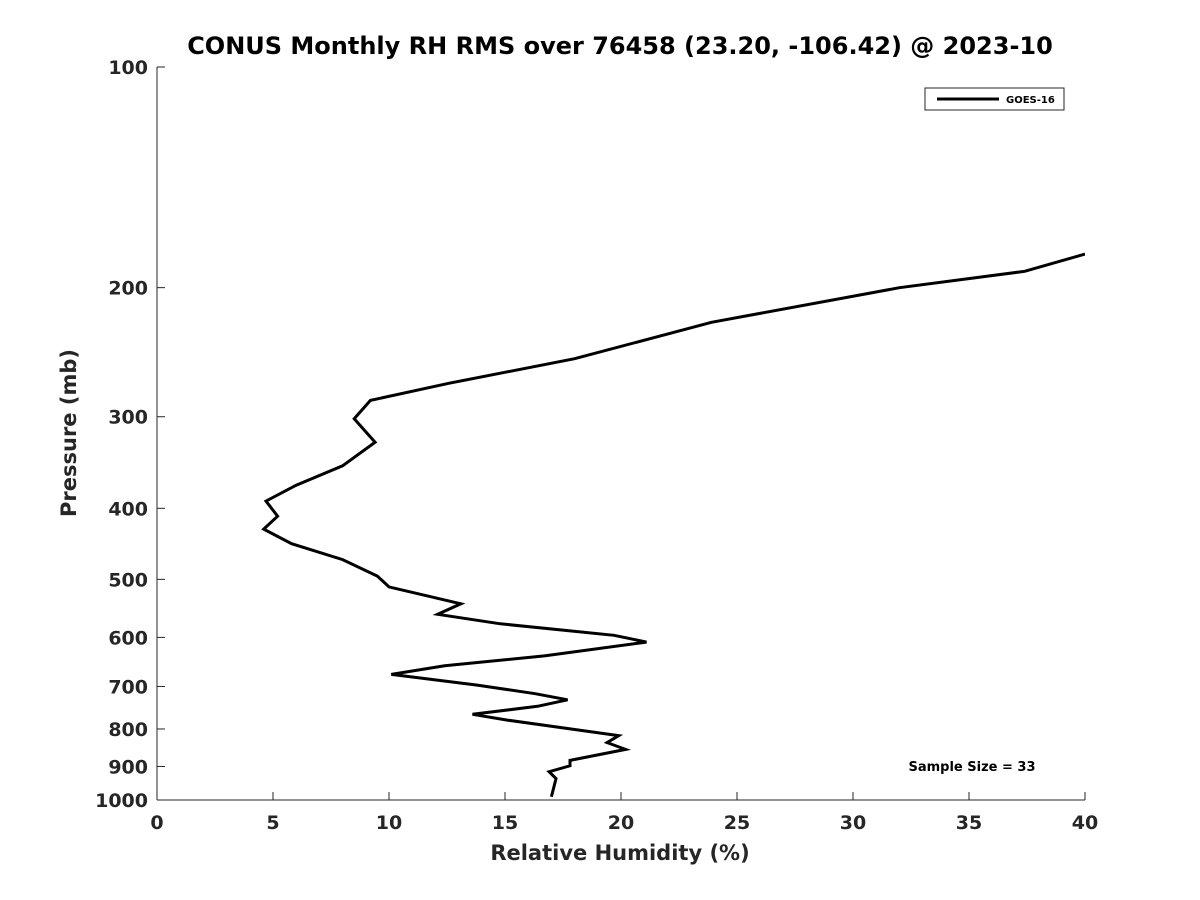 The height and width of the screenshot is (900, 1200). Describe the element at coordinates (121, 801) in the screenshot. I see `y-tick-label: 1000` at that location.